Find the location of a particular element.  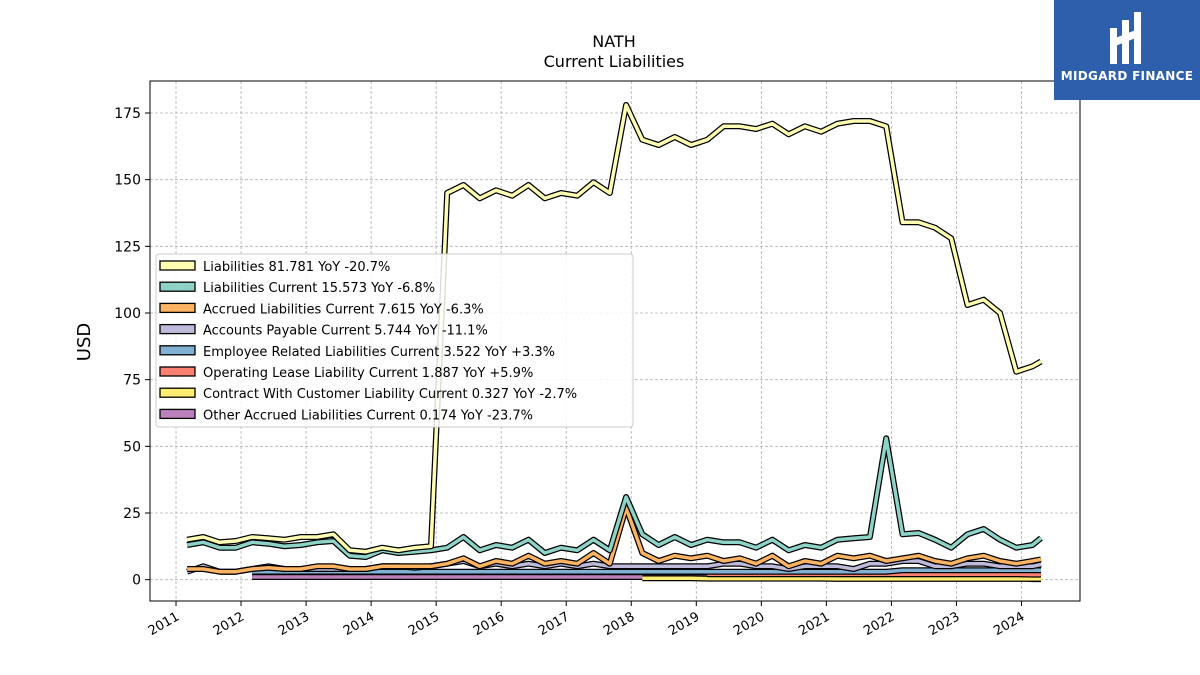

legend-box is located at coordinates (394, 340).